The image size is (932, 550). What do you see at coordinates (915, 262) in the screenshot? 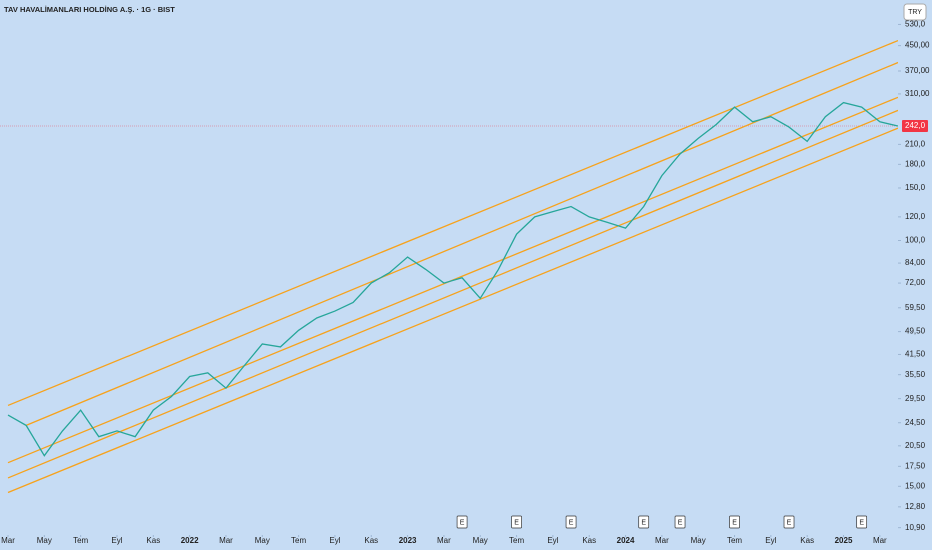
I see `y-tick-label: 84,00` at bounding box center [915, 262].